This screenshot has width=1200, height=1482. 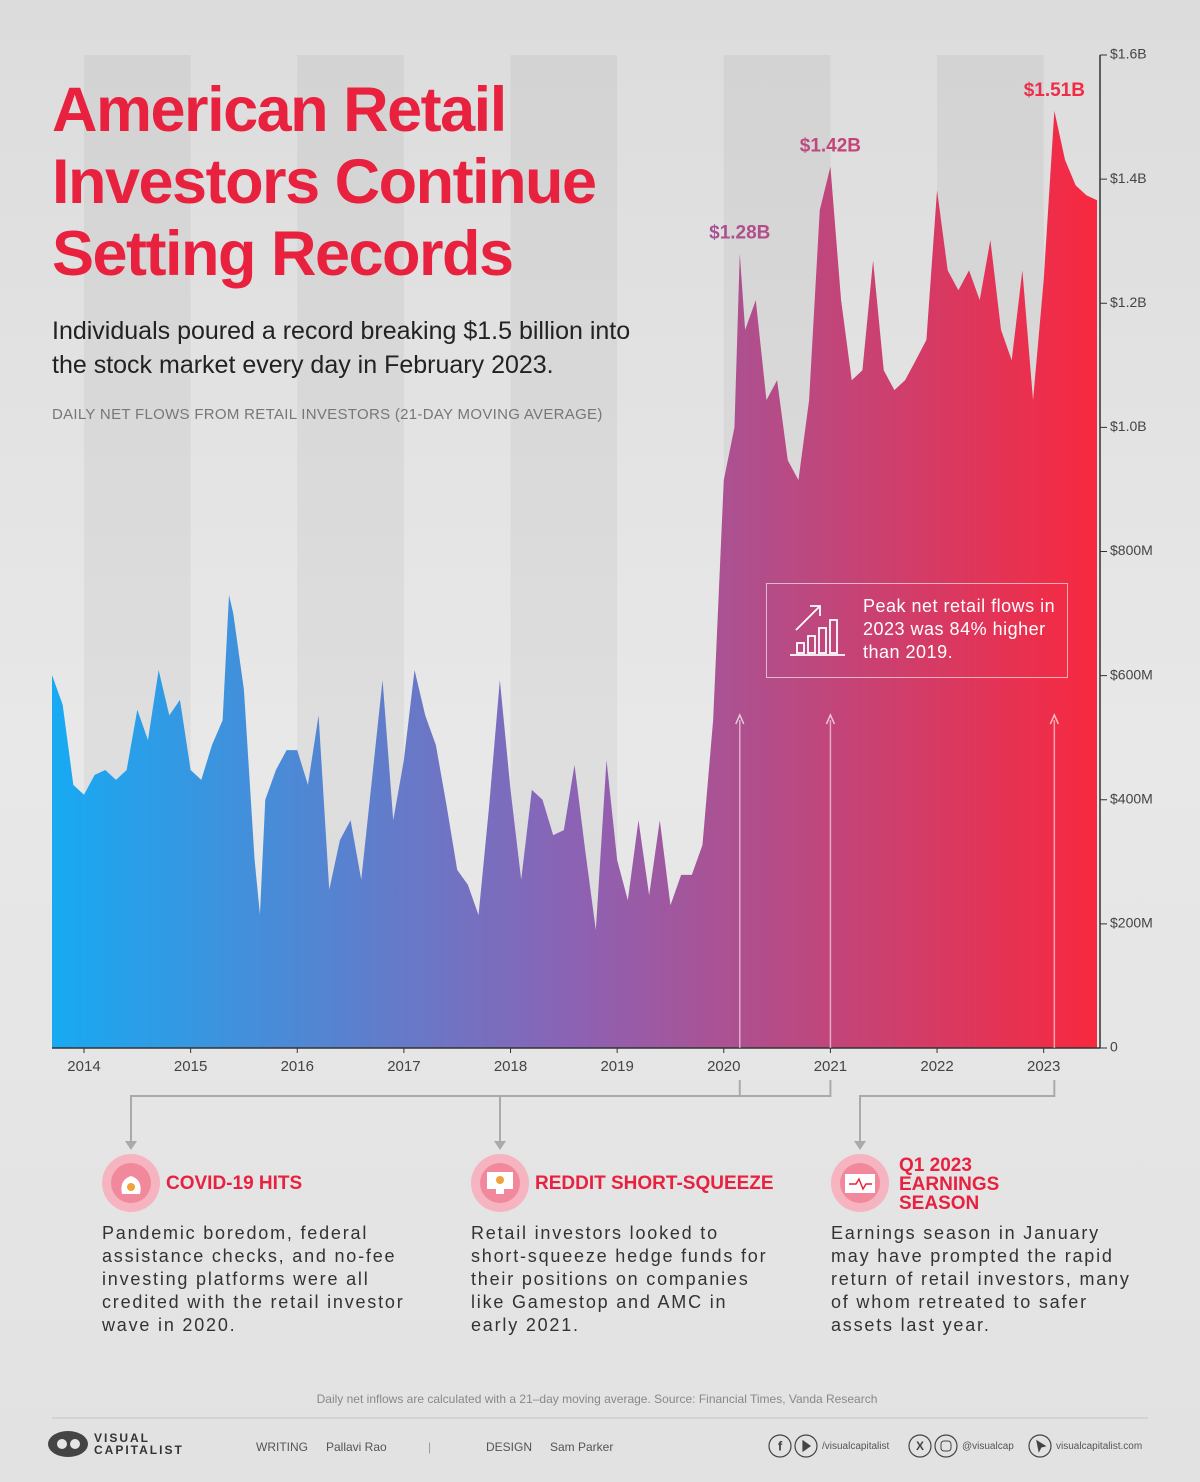 What do you see at coordinates (920, 1446) in the screenshot?
I see `x-glyph: X` at bounding box center [920, 1446].